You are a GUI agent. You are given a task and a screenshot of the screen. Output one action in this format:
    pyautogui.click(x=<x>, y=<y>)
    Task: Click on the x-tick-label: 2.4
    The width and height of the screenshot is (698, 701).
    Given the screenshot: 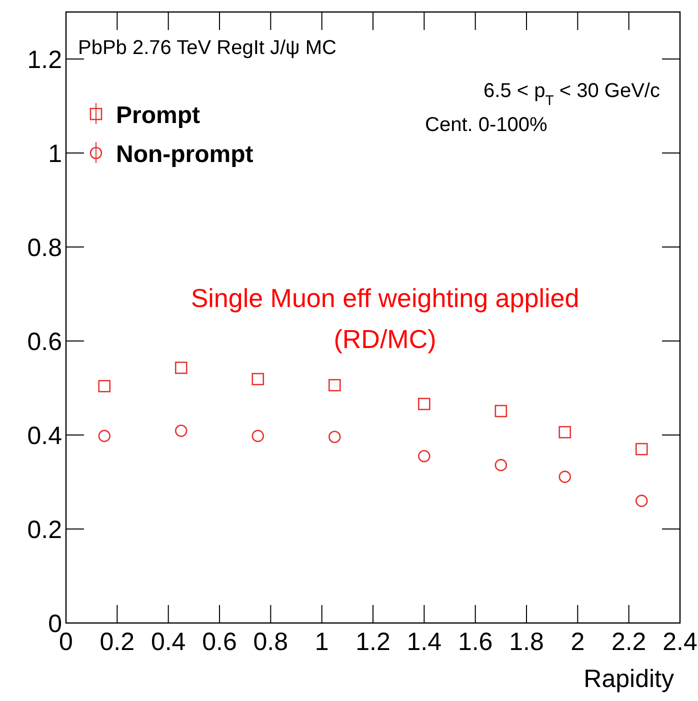 What is the action you would take?
    pyautogui.click(x=680, y=642)
    